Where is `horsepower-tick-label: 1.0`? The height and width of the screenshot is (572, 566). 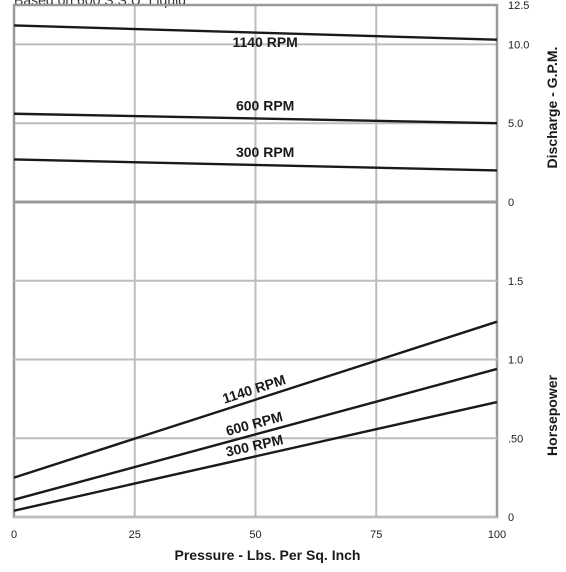
horsepower-tick-label: 1.0 is located at coordinates (515, 361).